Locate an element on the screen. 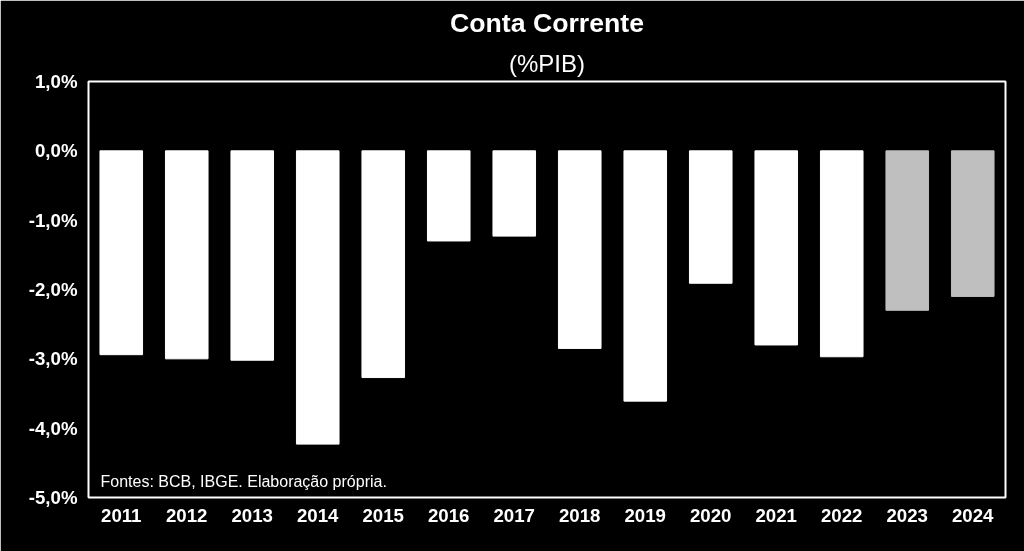 Image resolution: width=1024 pixels, height=551 pixels. y-tick-label: 1,0% is located at coordinates (56, 81).